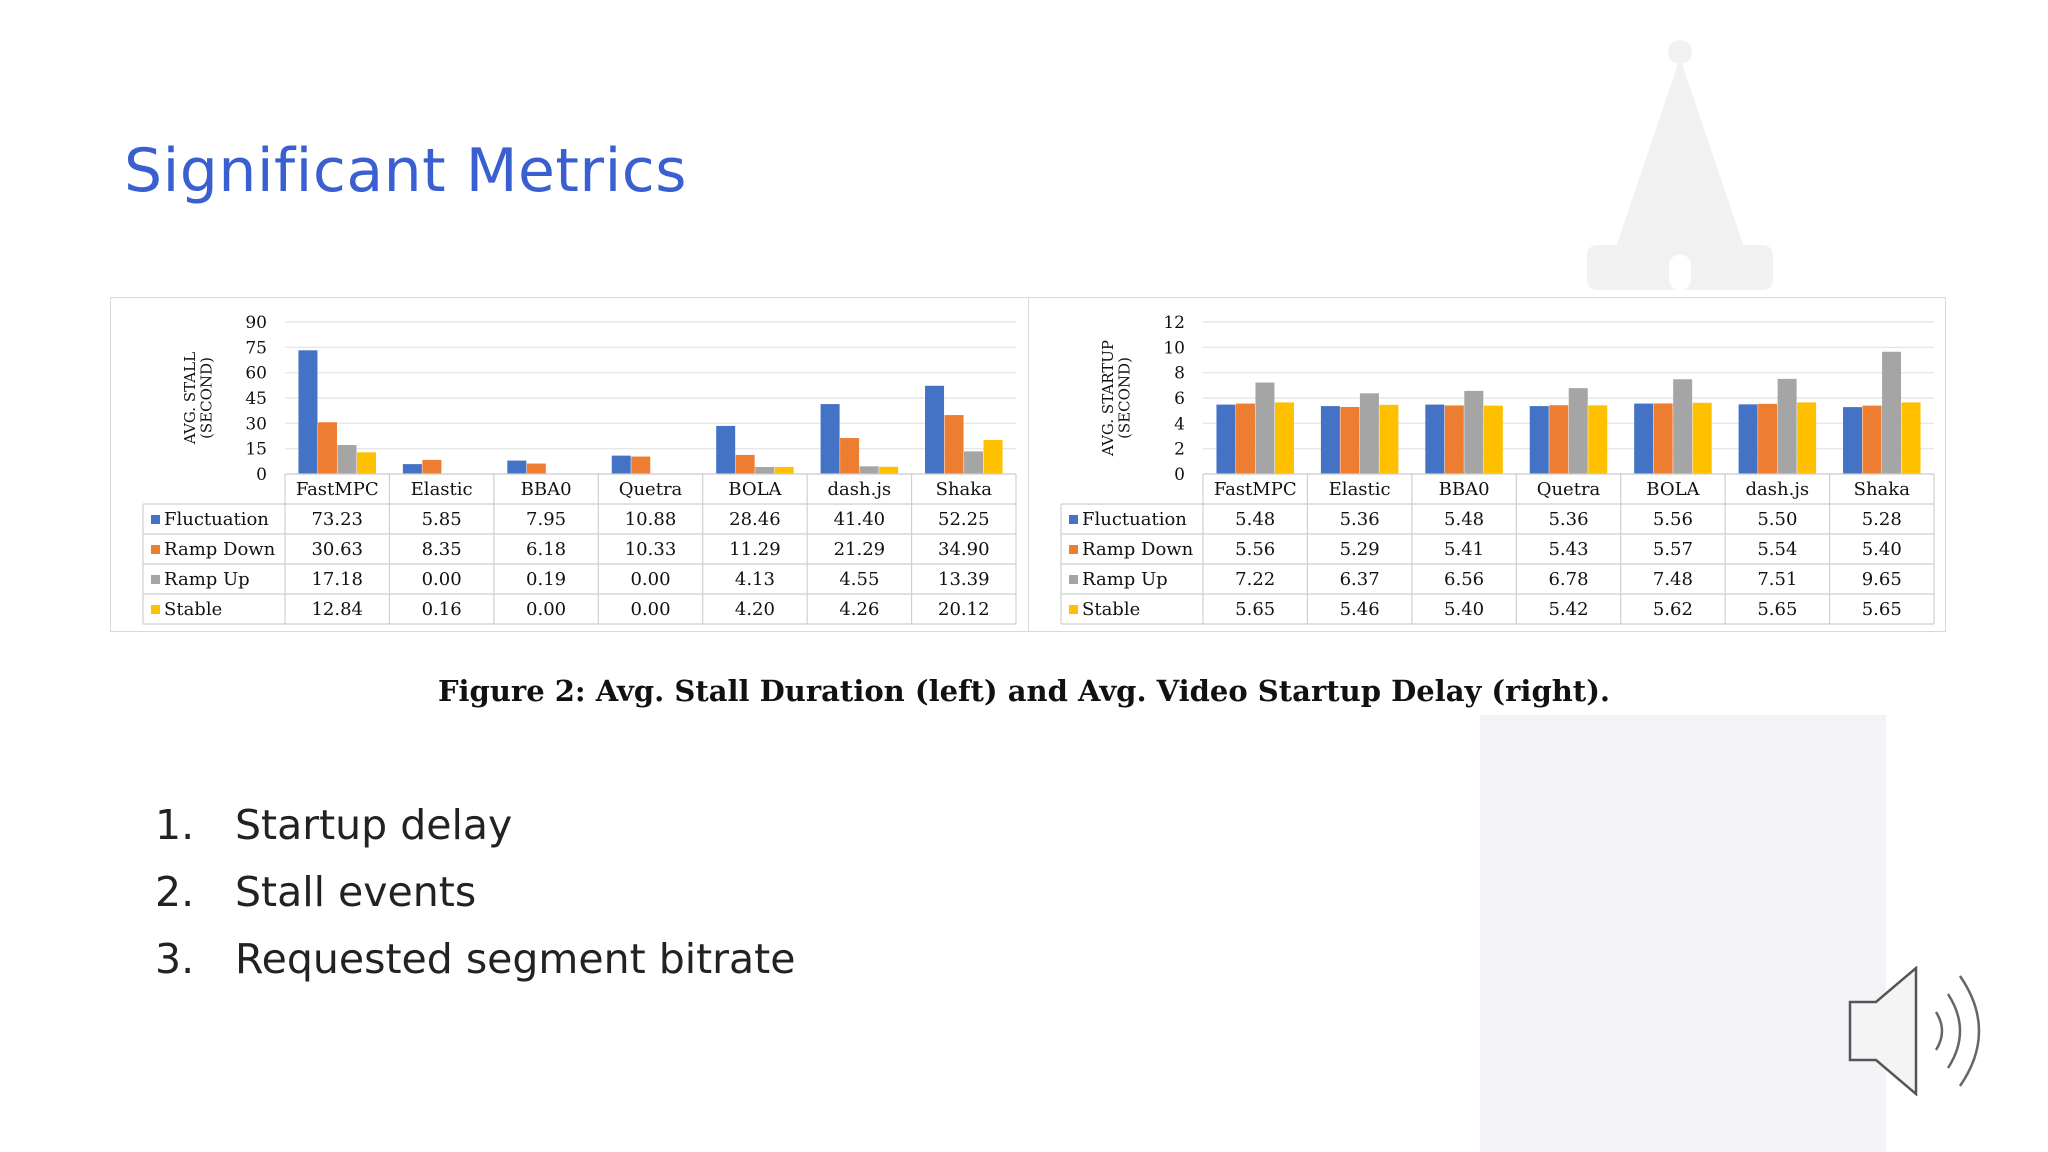 This screenshot has height=1152, width=2048. What do you see at coordinates (1255, 519) in the screenshot?
I see `data-value: 5.48` at bounding box center [1255, 519].